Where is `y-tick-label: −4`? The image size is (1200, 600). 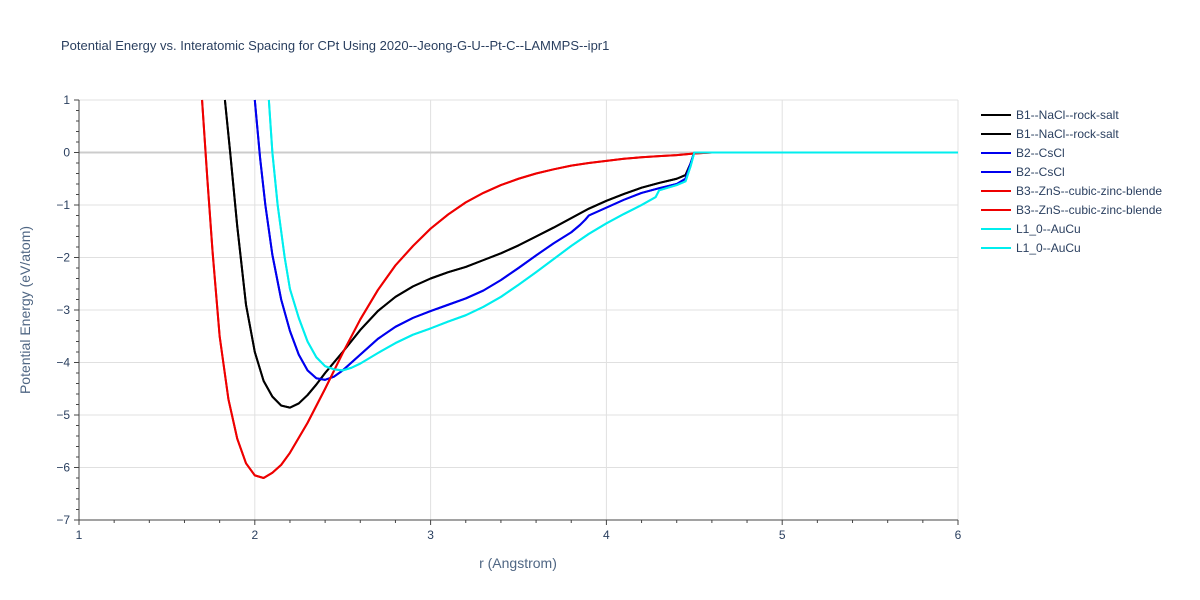
y-tick-label: −4 is located at coordinates (63, 363).